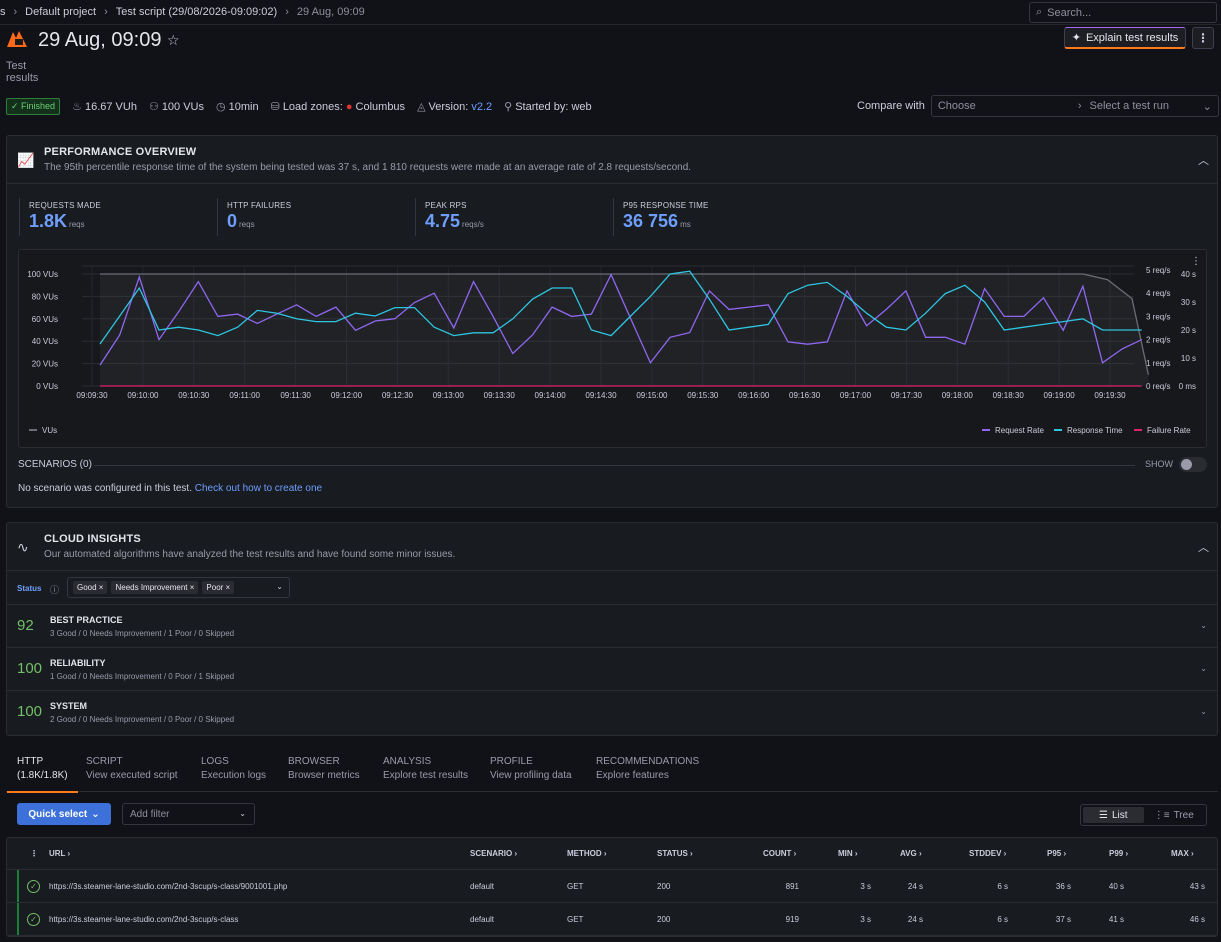 The width and height of the screenshot is (1221, 942). What do you see at coordinates (1074, 106) in the screenshot?
I see `compare-select: Choose › Select a test run ⌄` at bounding box center [1074, 106].